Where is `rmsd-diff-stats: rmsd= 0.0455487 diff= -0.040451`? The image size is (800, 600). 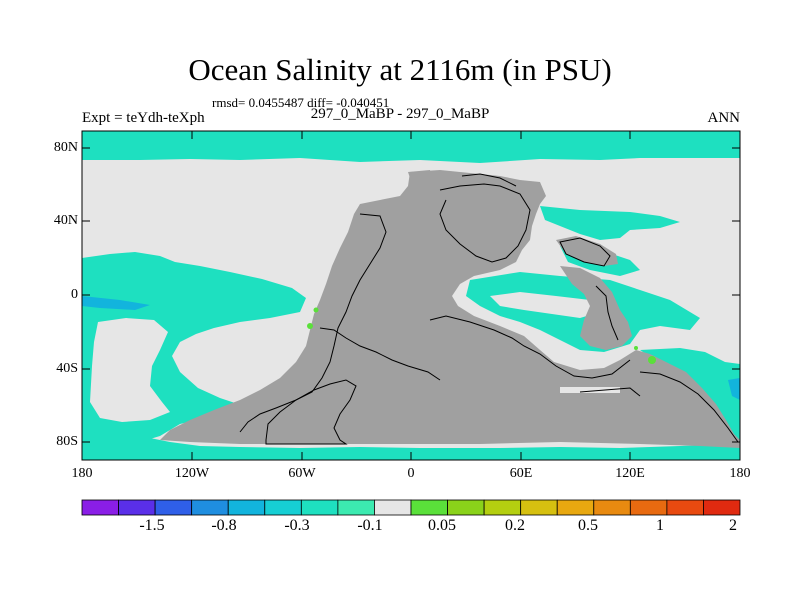
rmsd-diff-stats: rmsd= 0.0455487 diff= -0.040451 is located at coordinates (301, 102).